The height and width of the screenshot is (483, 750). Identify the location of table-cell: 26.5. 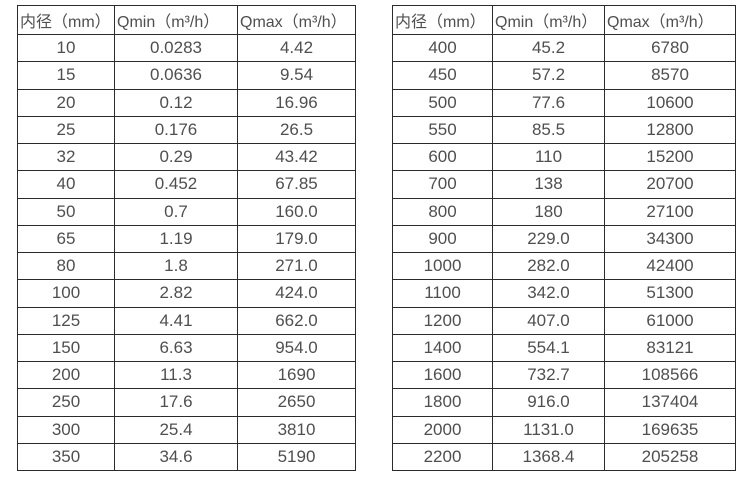
(296, 130).